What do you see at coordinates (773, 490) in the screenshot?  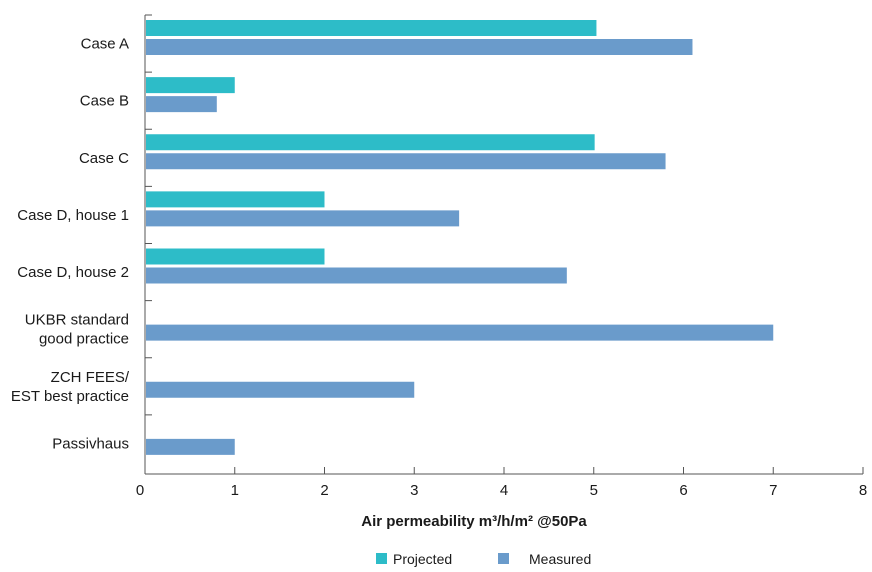 I see `x-tick-label: 7` at bounding box center [773, 490].